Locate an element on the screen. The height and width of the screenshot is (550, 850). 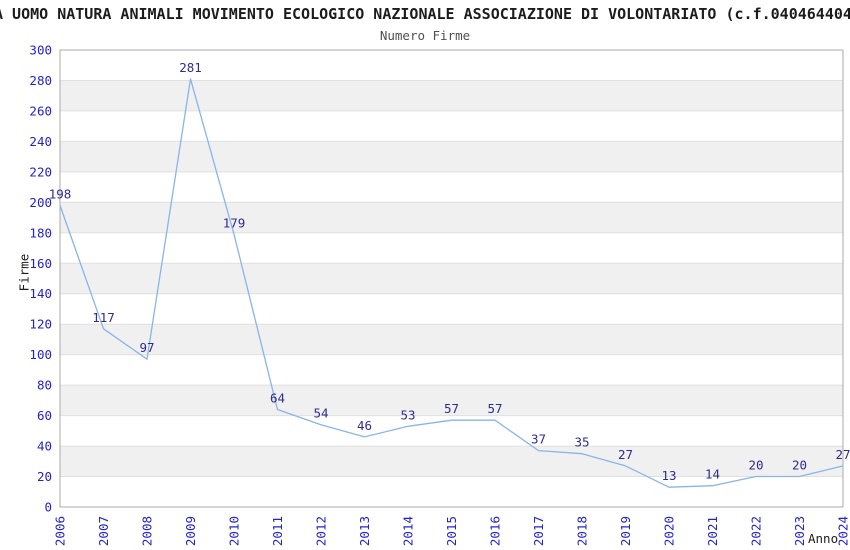
y-tick-label: 0 is located at coordinates (48, 507).